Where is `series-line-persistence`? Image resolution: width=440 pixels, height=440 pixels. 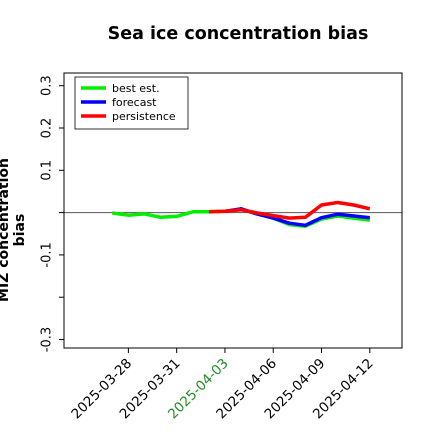
series-line-persistence is located at coordinates (289, 210).